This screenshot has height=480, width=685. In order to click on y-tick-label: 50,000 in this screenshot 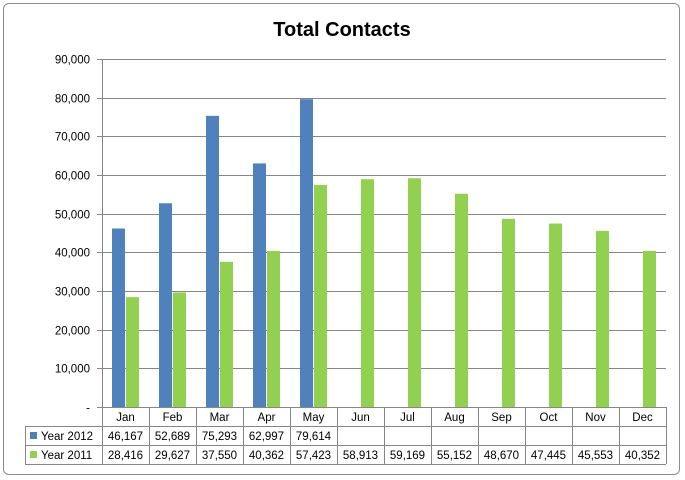, I will do `click(72, 216)`.